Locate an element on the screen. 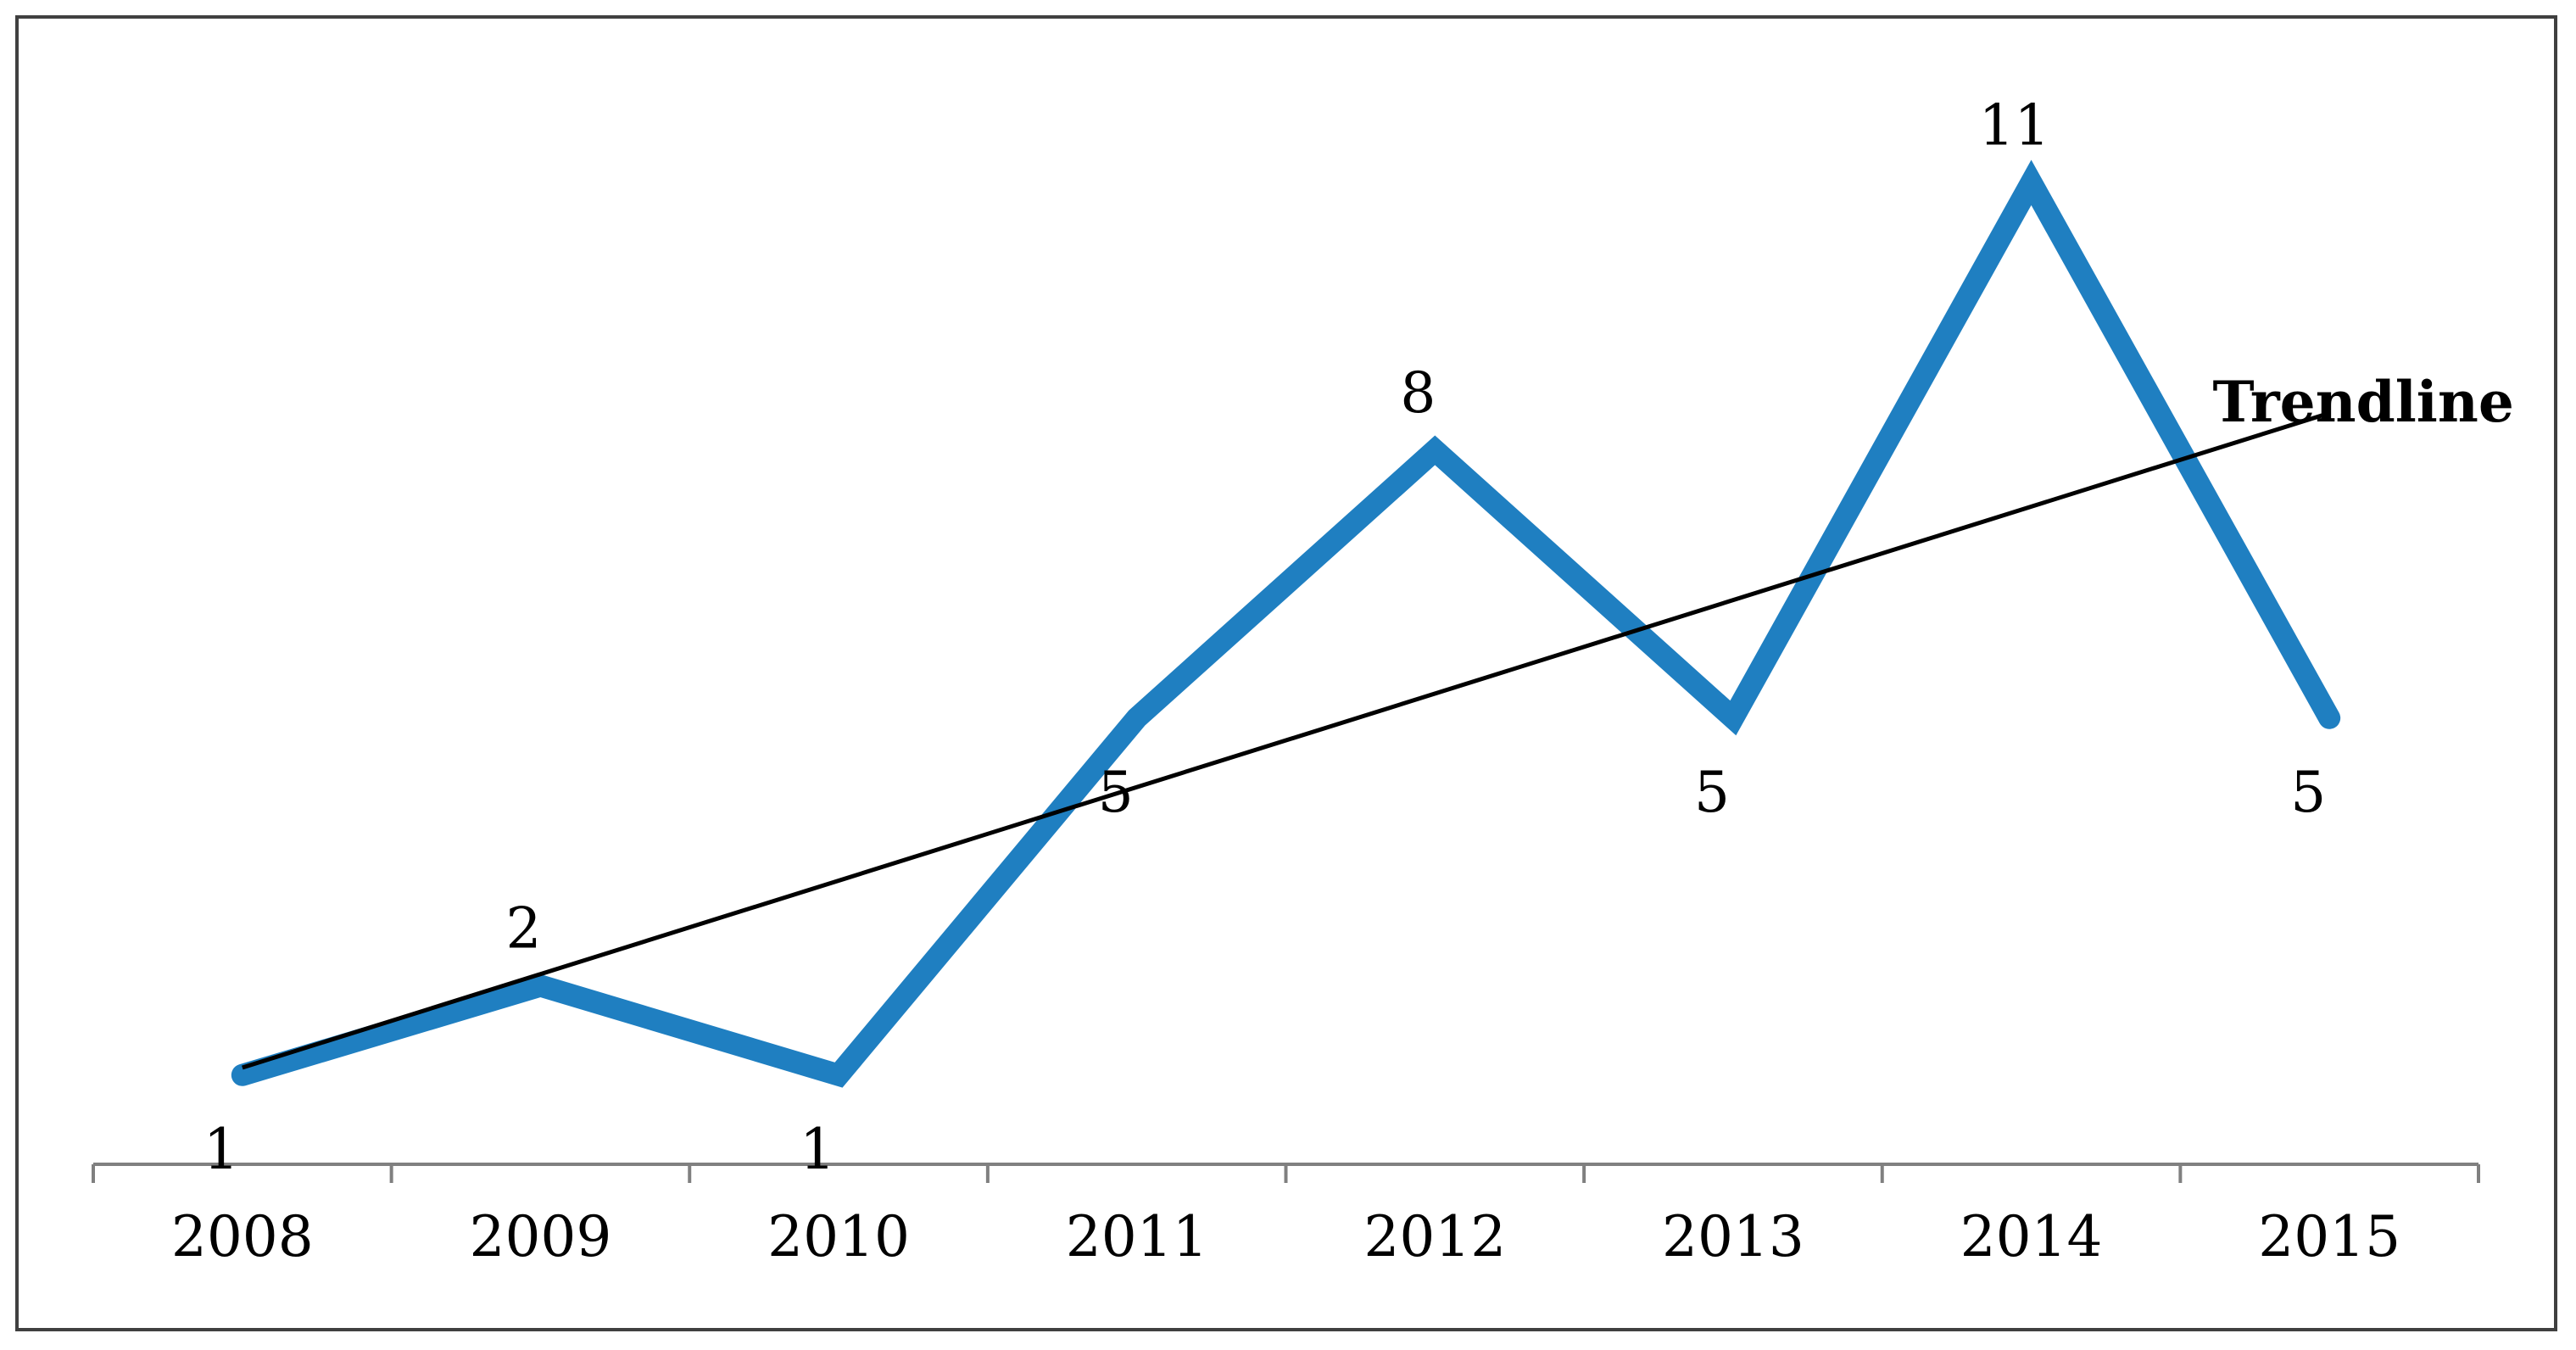  data-label-2015: 5 is located at coordinates (2308, 792).